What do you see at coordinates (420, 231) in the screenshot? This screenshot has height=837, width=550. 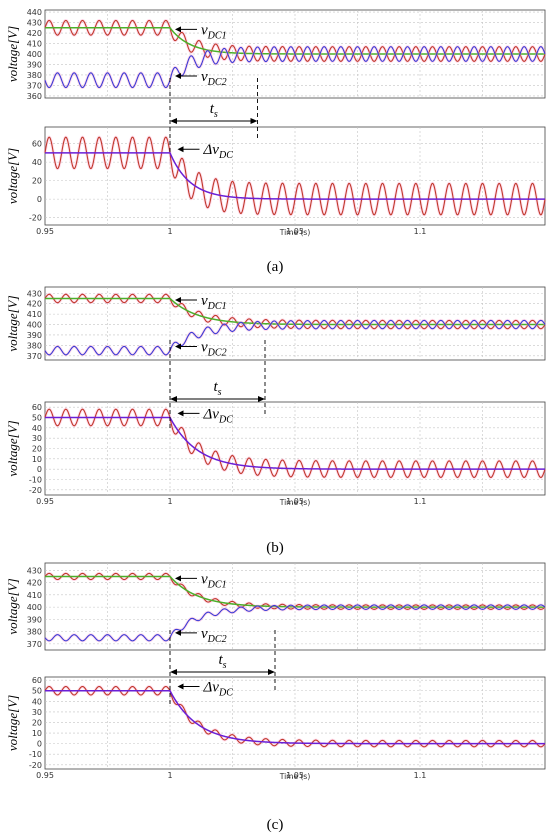 I see `panel-a-xtick-label: 1.1` at bounding box center [420, 231].